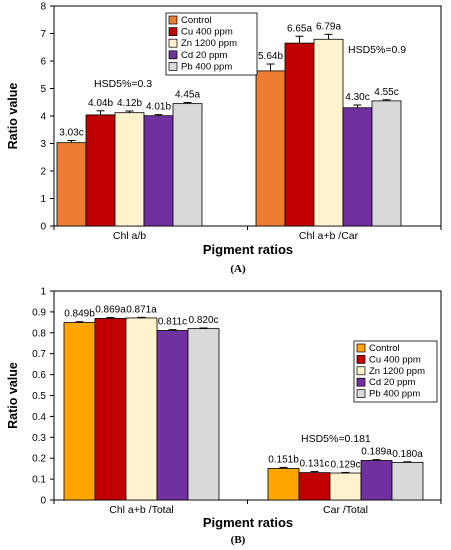  What do you see at coordinates (386, 92) in the screenshot?
I see `data-label: 4.55c` at bounding box center [386, 92].